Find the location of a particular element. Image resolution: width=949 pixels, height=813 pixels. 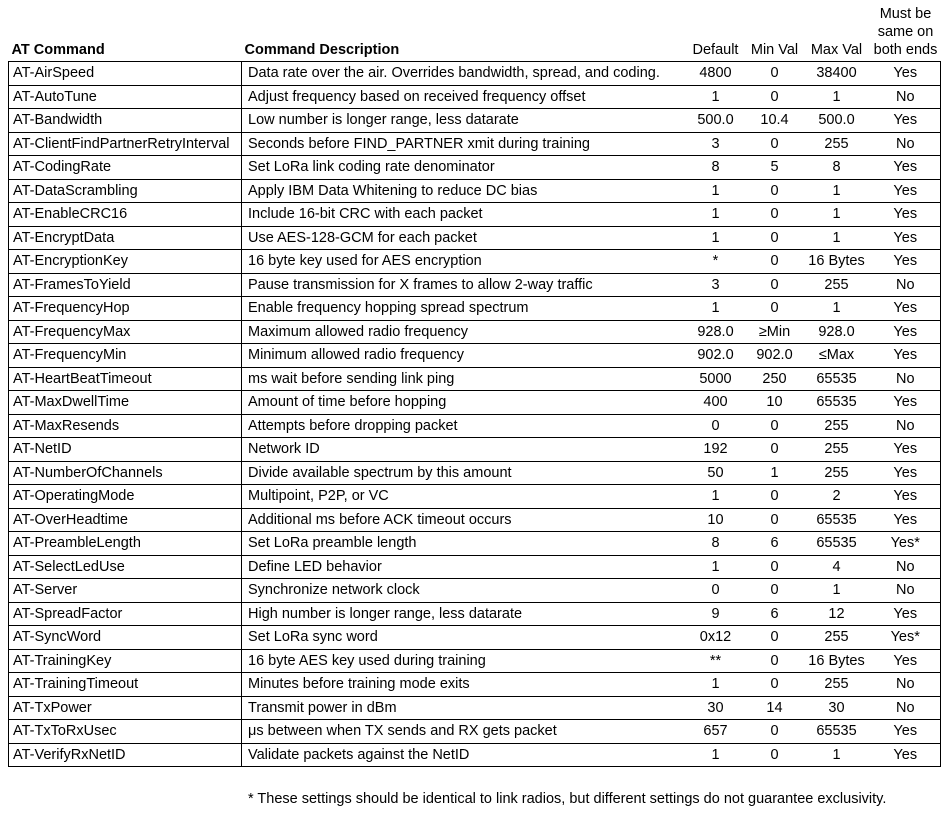

header-at-command: AT Command is located at coordinates (125, 33).